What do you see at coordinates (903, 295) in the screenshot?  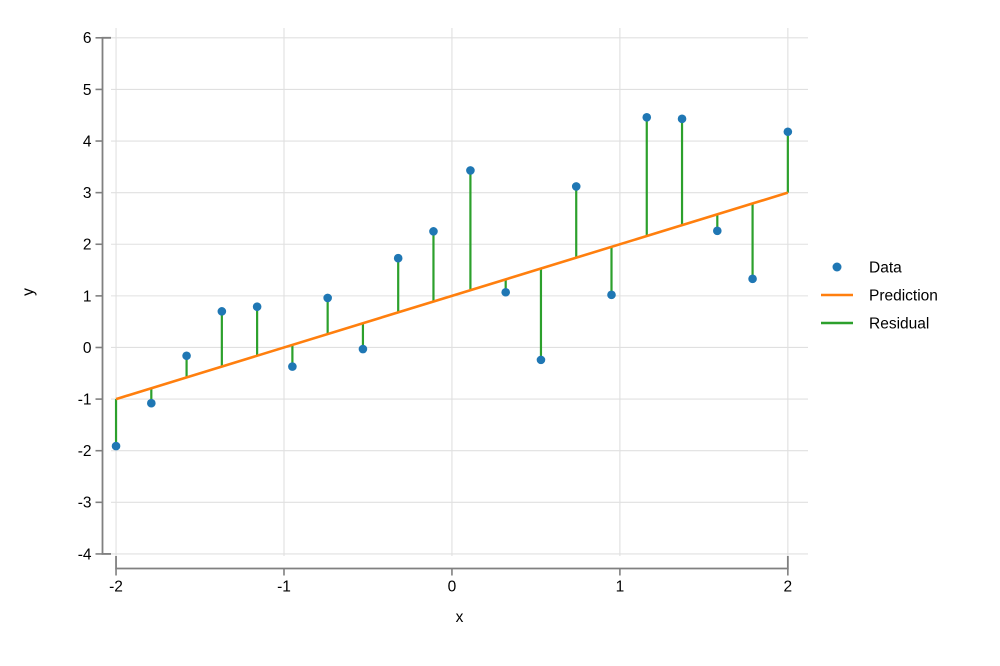 I see `legend-label: Prediction` at bounding box center [903, 295].